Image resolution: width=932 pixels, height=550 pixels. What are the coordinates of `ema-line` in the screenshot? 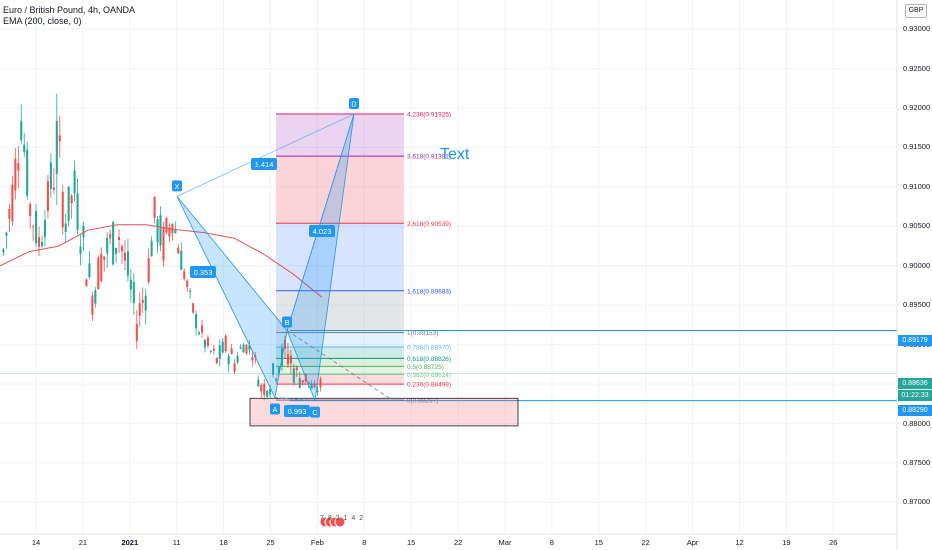 It's located at (161, 261).